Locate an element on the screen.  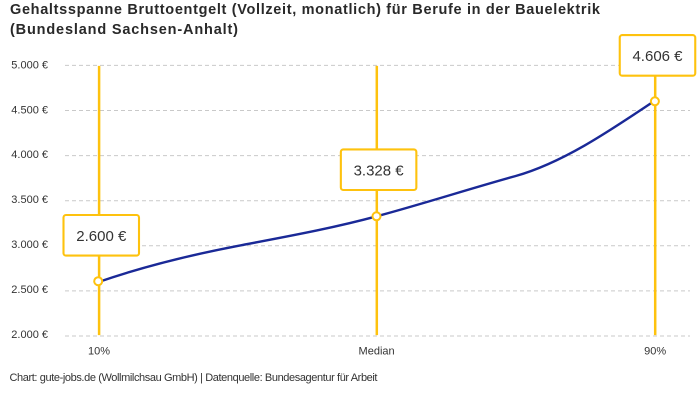
svg-text: 10% is located at coordinates (99, 352).